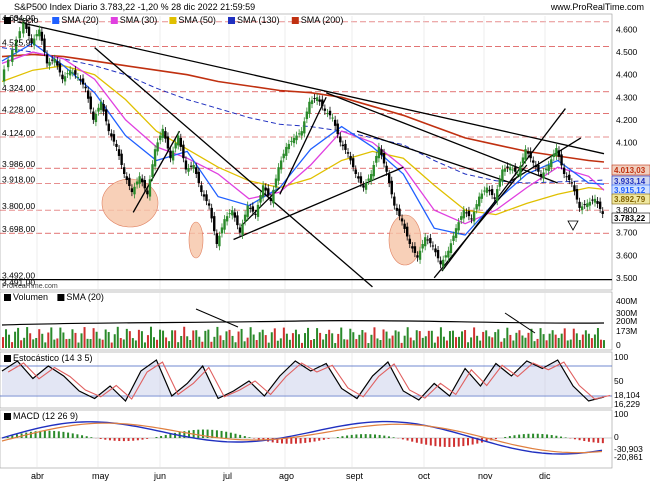  What do you see at coordinates (434, 157) in the screenshot?
I see `trend-line` at bounding box center [434, 157].